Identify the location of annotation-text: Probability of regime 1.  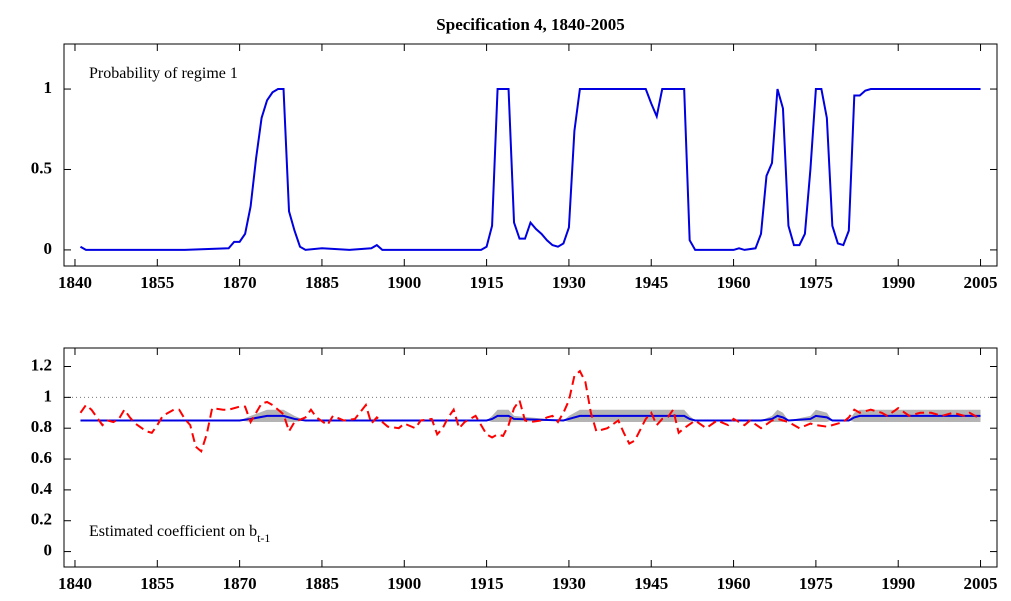
(163, 73).